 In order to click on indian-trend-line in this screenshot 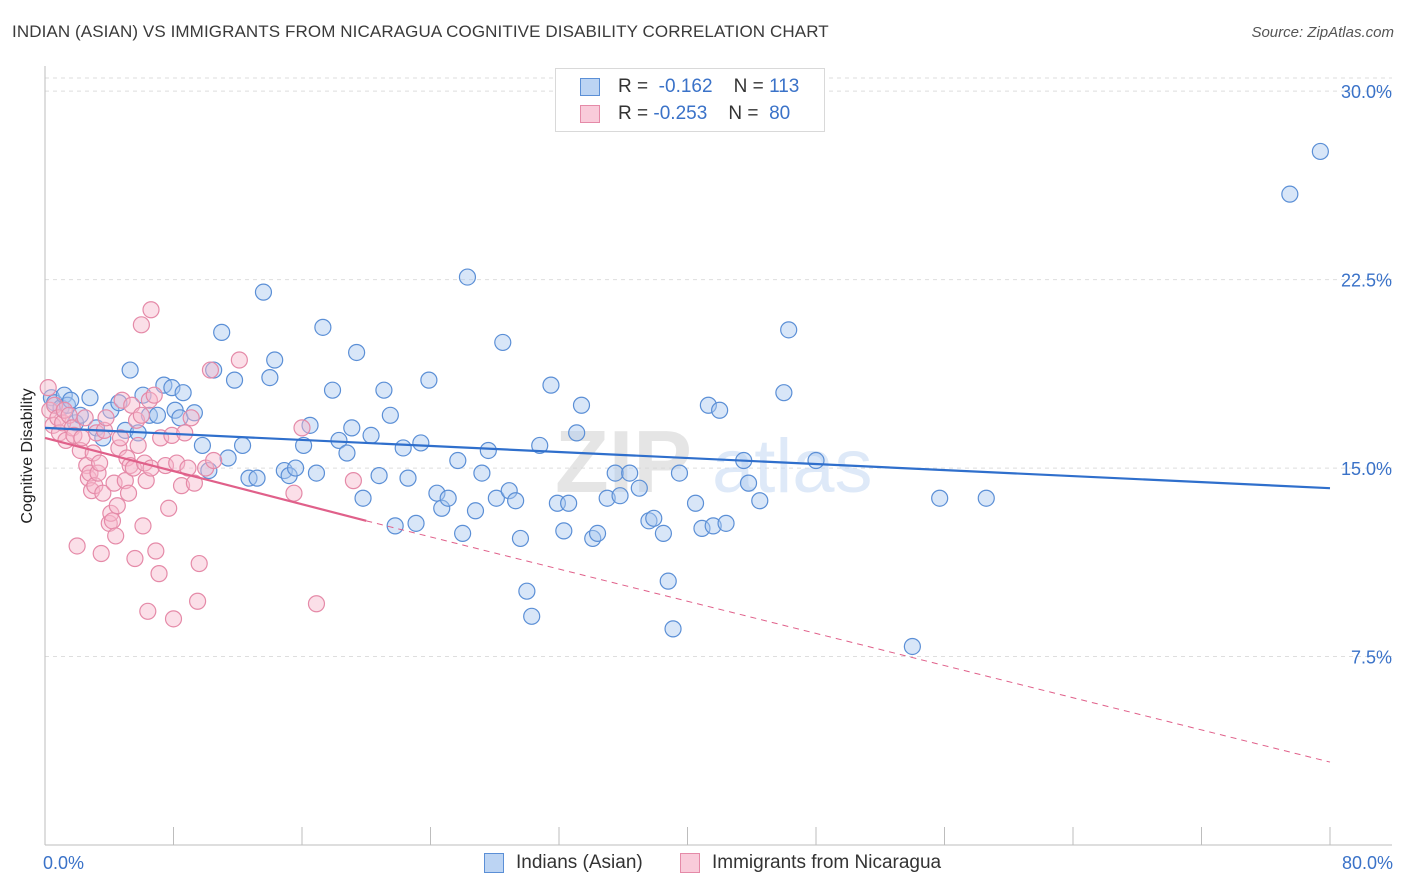, I will do `click(687, 458)`.